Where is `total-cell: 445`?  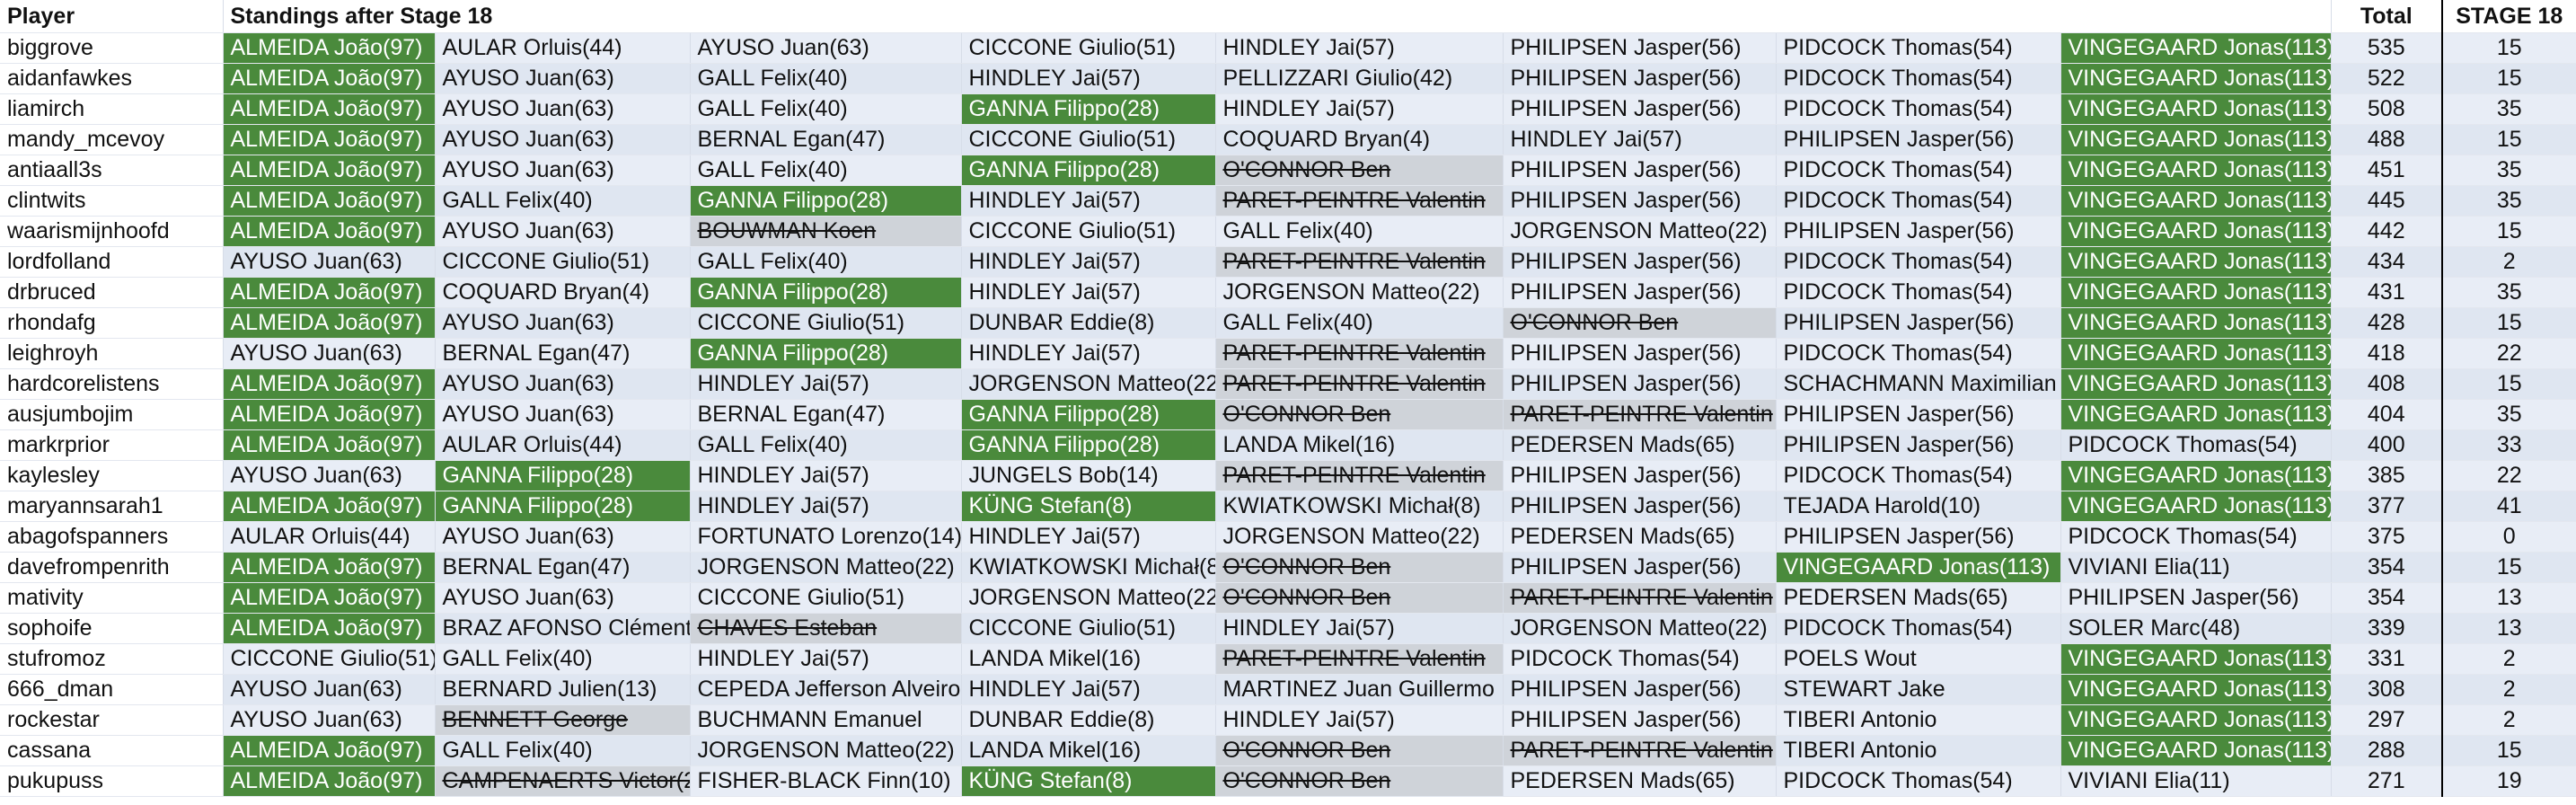
total-cell: 445 is located at coordinates (2387, 201).